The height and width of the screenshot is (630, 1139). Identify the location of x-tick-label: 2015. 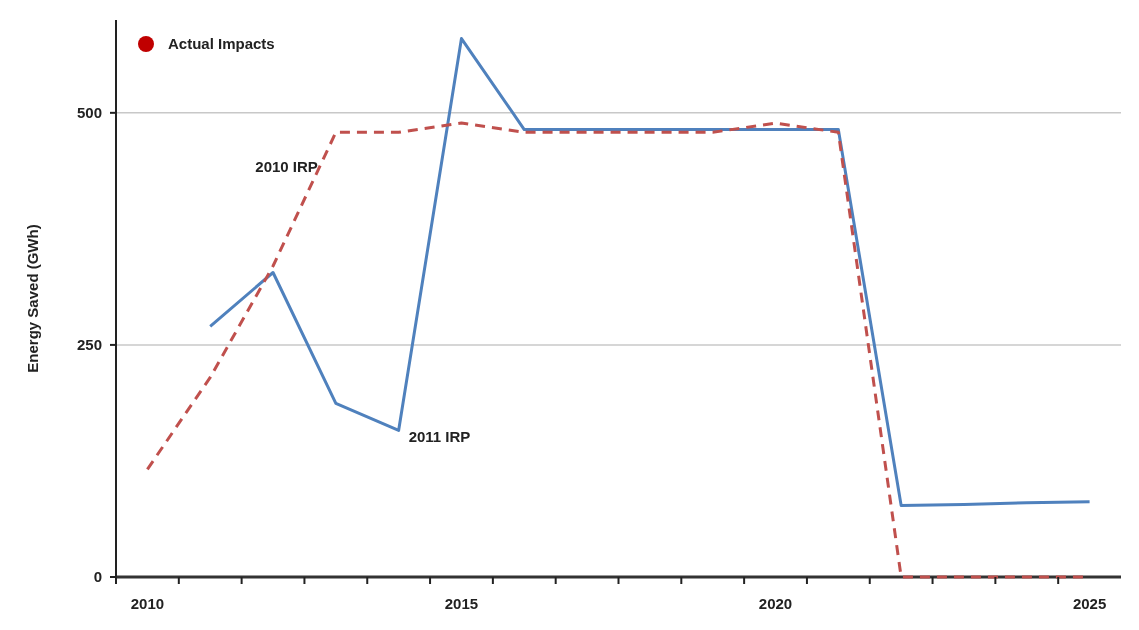
(461, 603).